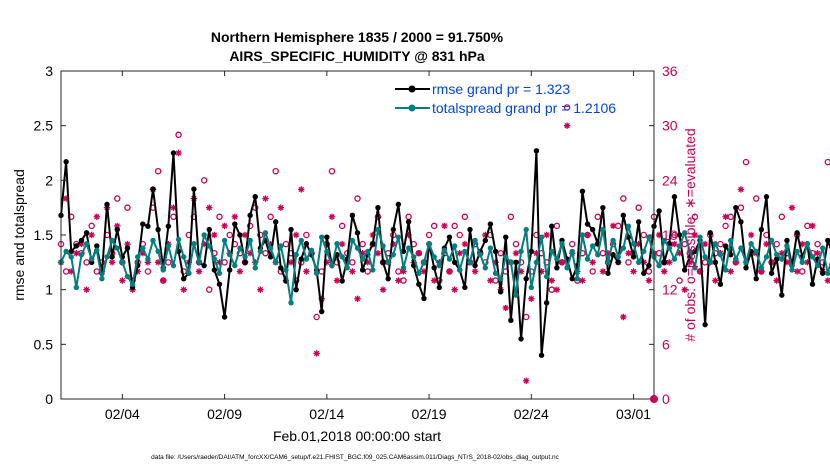  What do you see at coordinates (44, 235) in the screenshot?
I see `y-tick-label-left: 1.5` at bounding box center [44, 235].